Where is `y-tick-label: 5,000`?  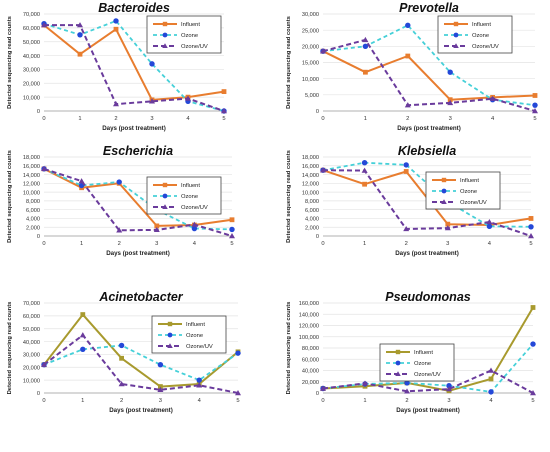
y-tick-label: 5,000 is located at coordinates (312, 96).